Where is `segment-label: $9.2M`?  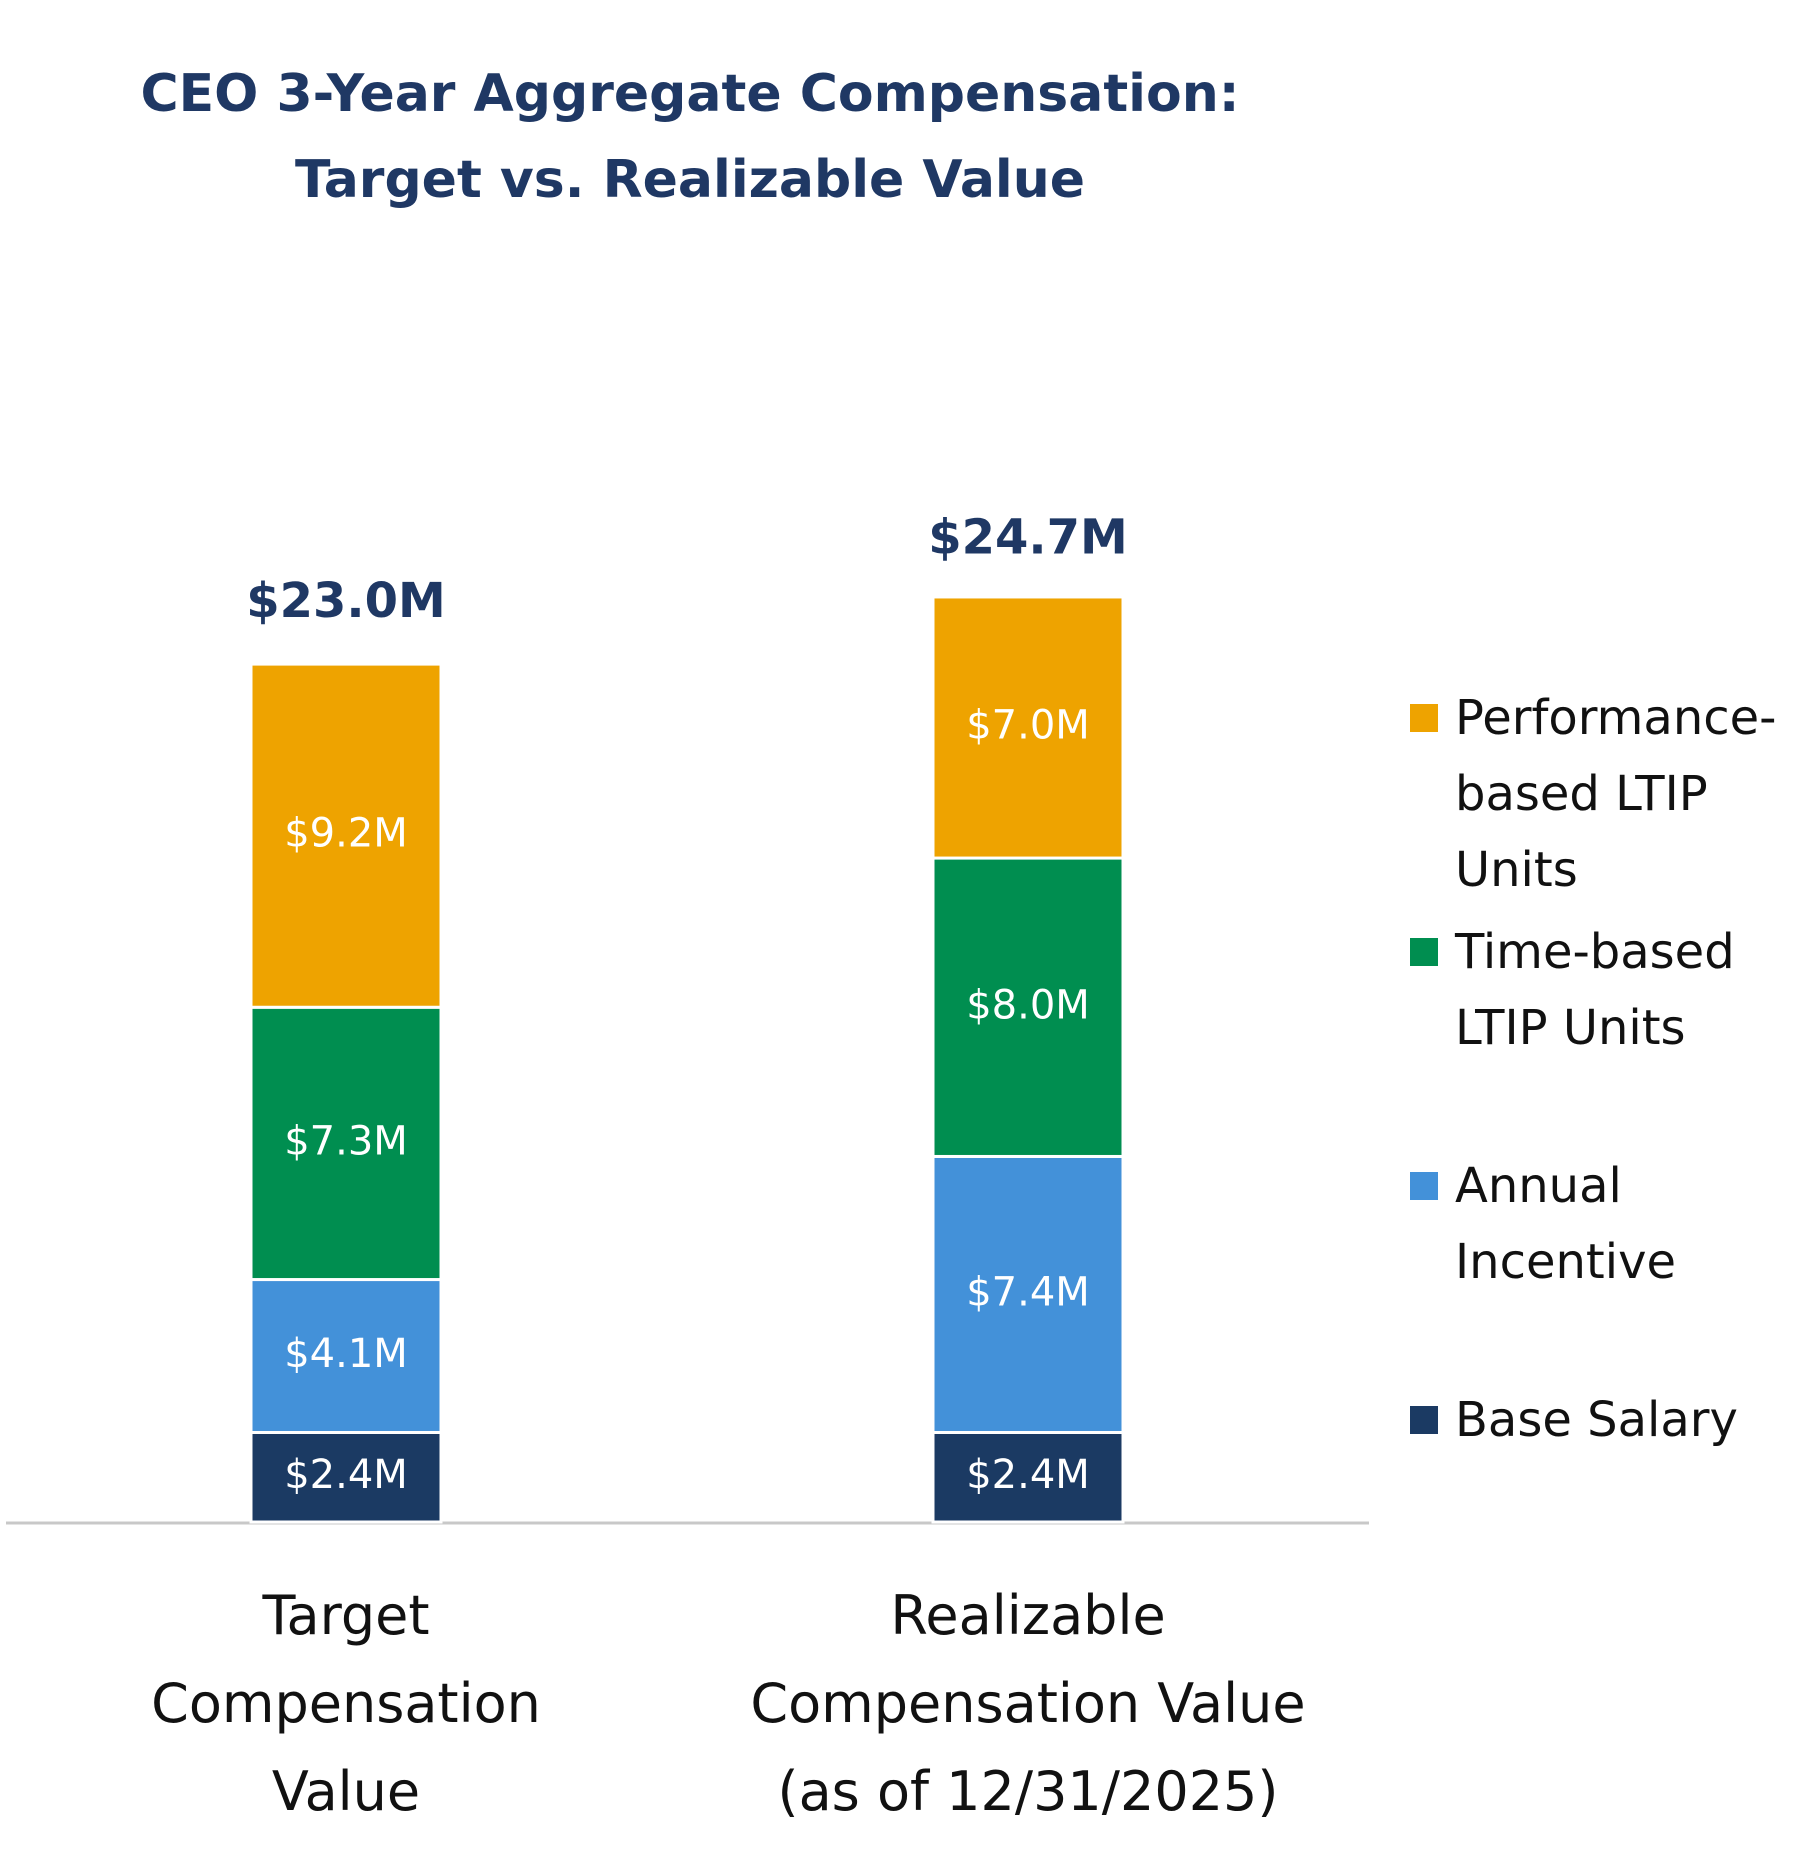 segment-label: $9.2M is located at coordinates (346, 834).